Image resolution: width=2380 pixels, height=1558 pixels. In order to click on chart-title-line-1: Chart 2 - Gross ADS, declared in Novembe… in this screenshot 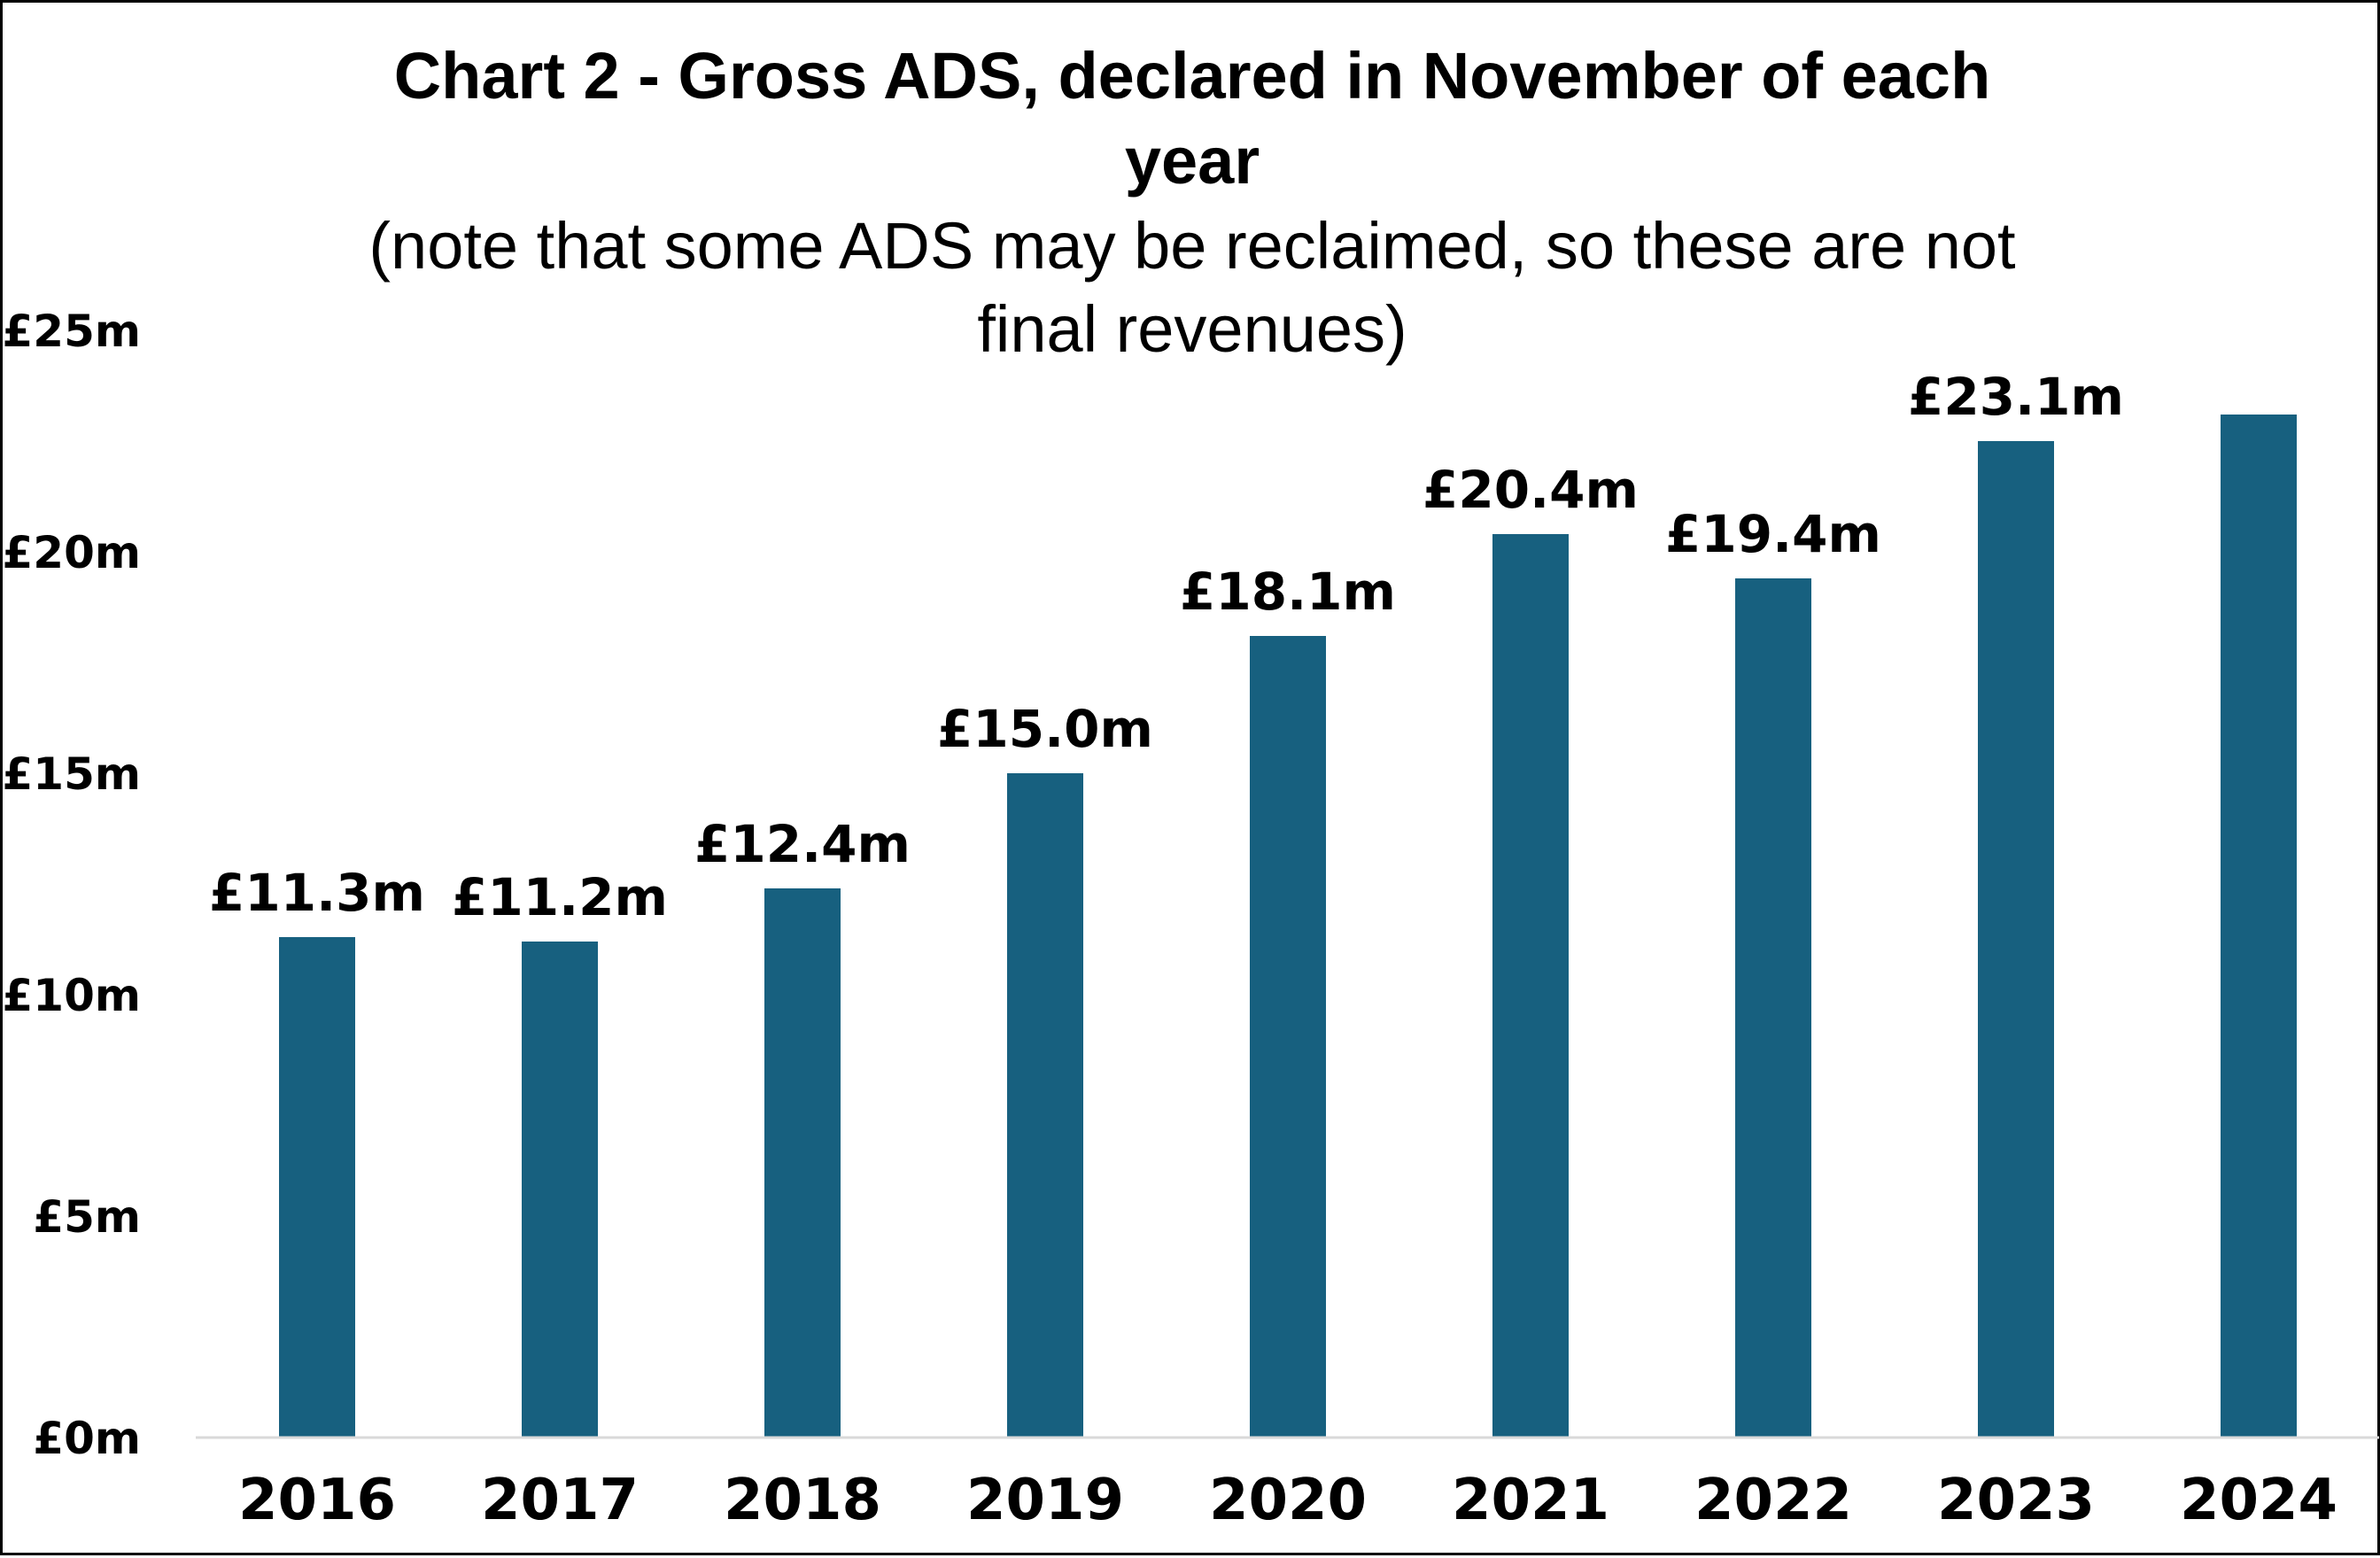, I will do `click(1192, 75)`.